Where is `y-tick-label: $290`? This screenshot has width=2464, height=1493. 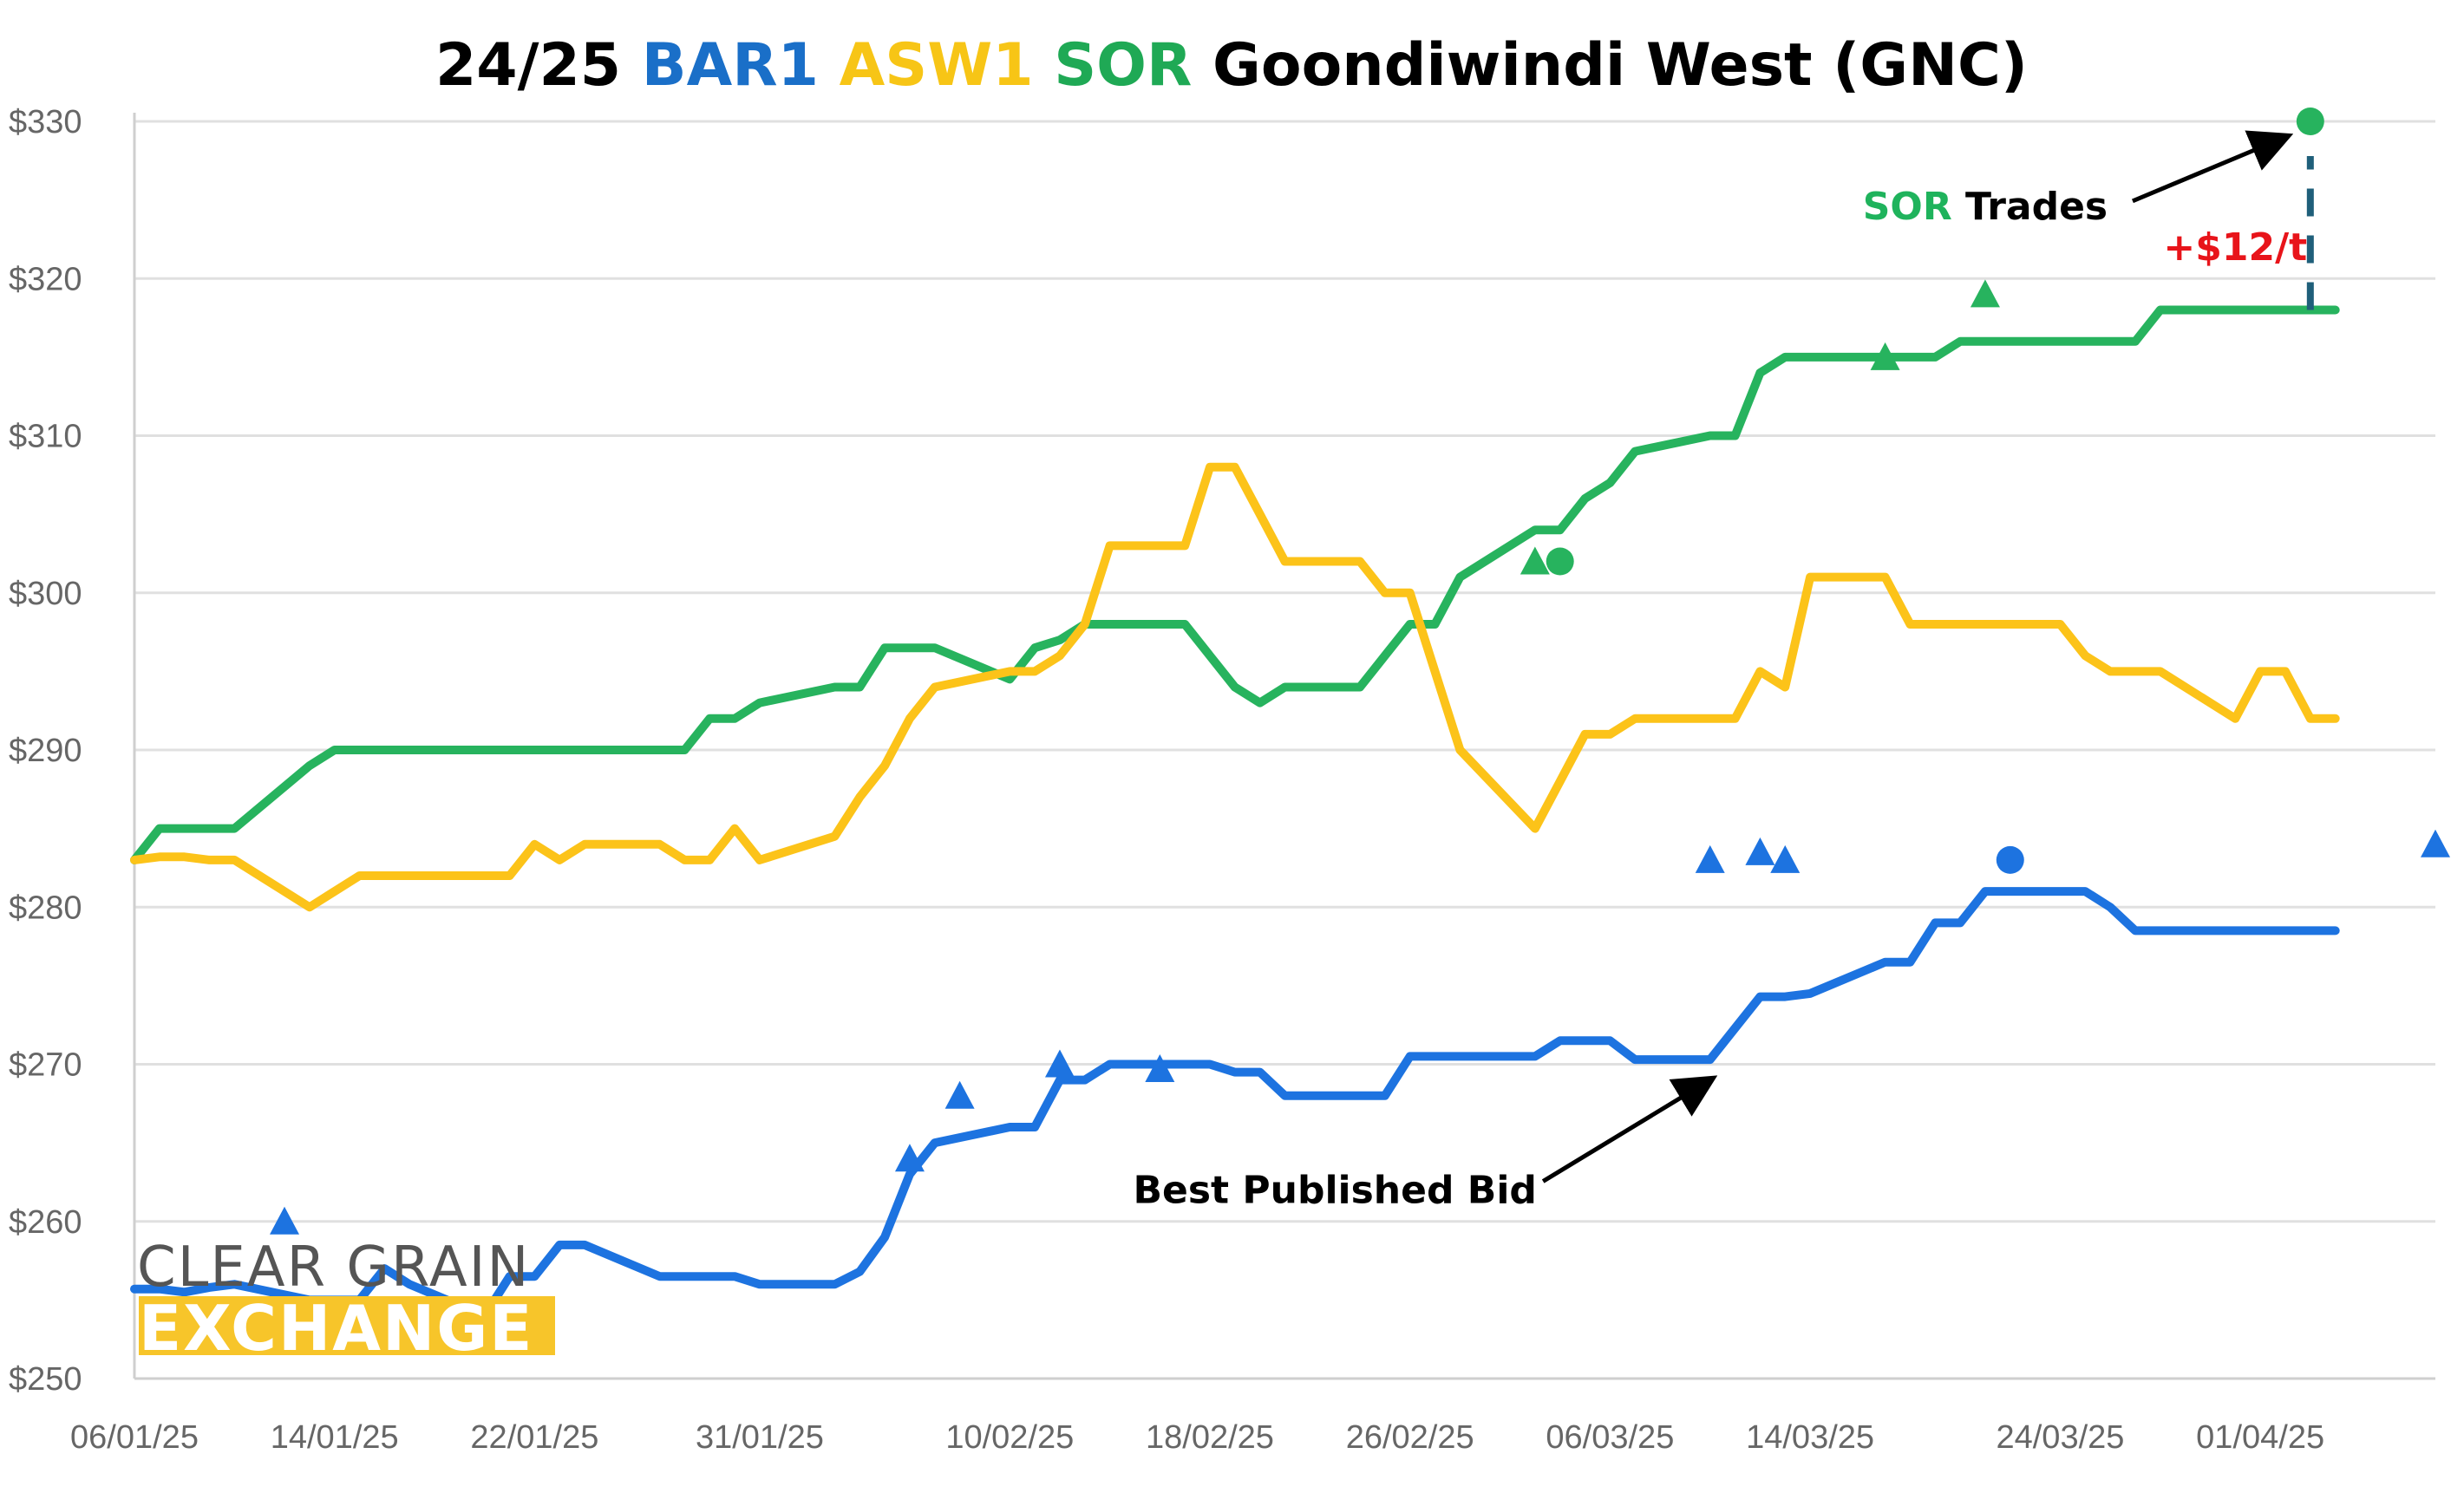 y-tick-label: $290 is located at coordinates (45, 751).